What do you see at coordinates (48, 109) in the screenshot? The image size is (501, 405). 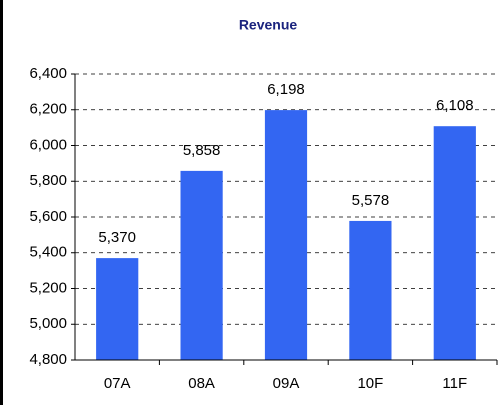 I see `y-tick-label: 6,200` at bounding box center [48, 109].